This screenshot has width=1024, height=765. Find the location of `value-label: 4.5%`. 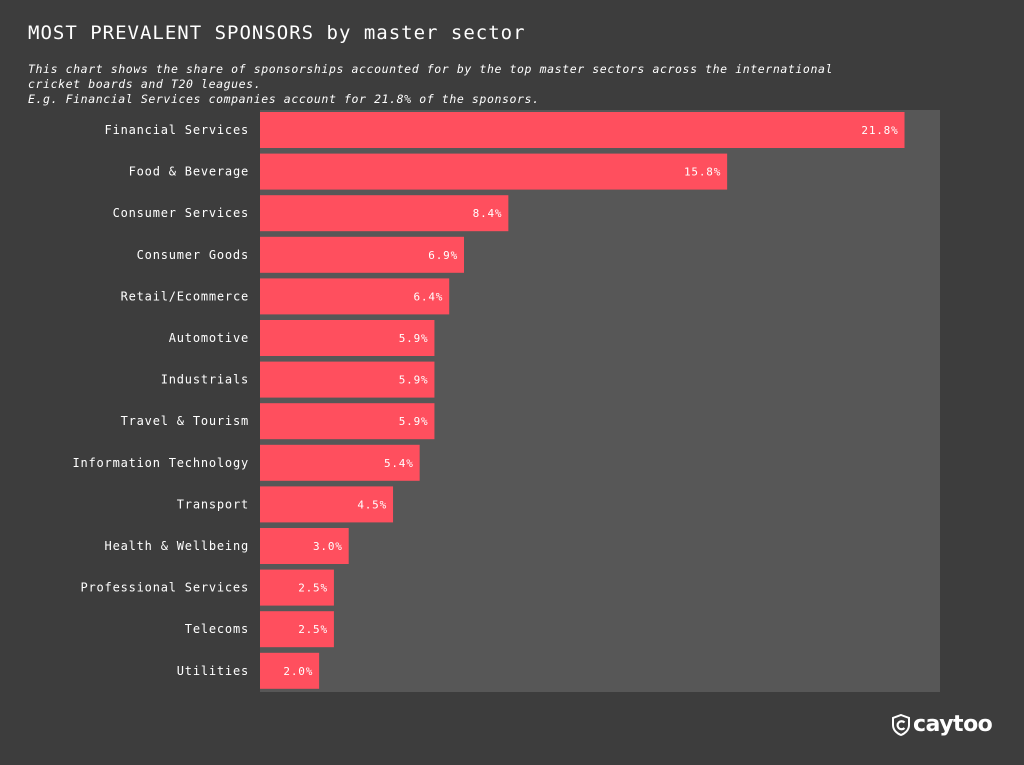

value-label: 4.5% is located at coordinates (372, 504).